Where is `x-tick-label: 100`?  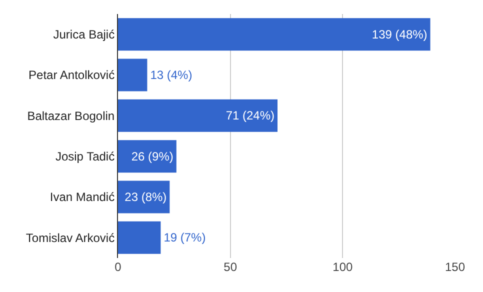 x-tick-label: 100 is located at coordinates (342, 267).